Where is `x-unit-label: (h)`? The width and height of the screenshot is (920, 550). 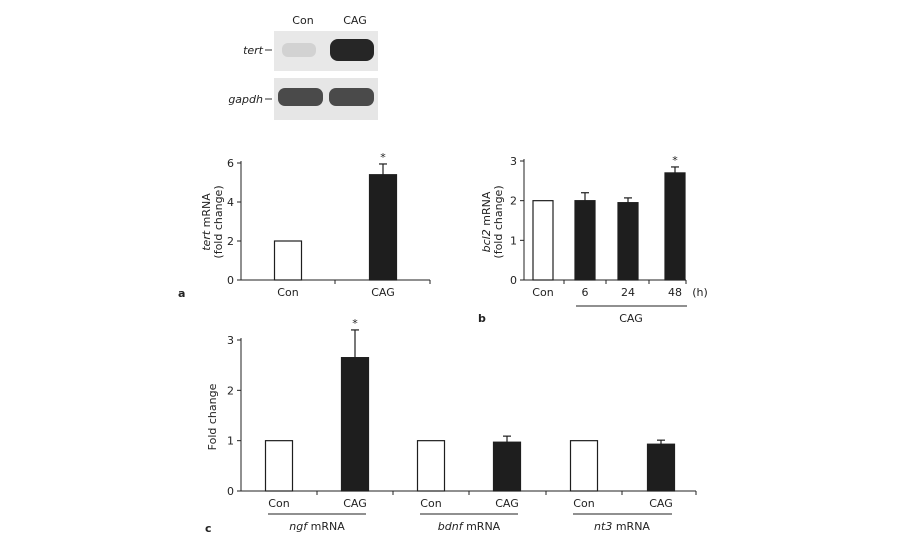
x-unit-label: (h) is located at coordinates (700, 292).